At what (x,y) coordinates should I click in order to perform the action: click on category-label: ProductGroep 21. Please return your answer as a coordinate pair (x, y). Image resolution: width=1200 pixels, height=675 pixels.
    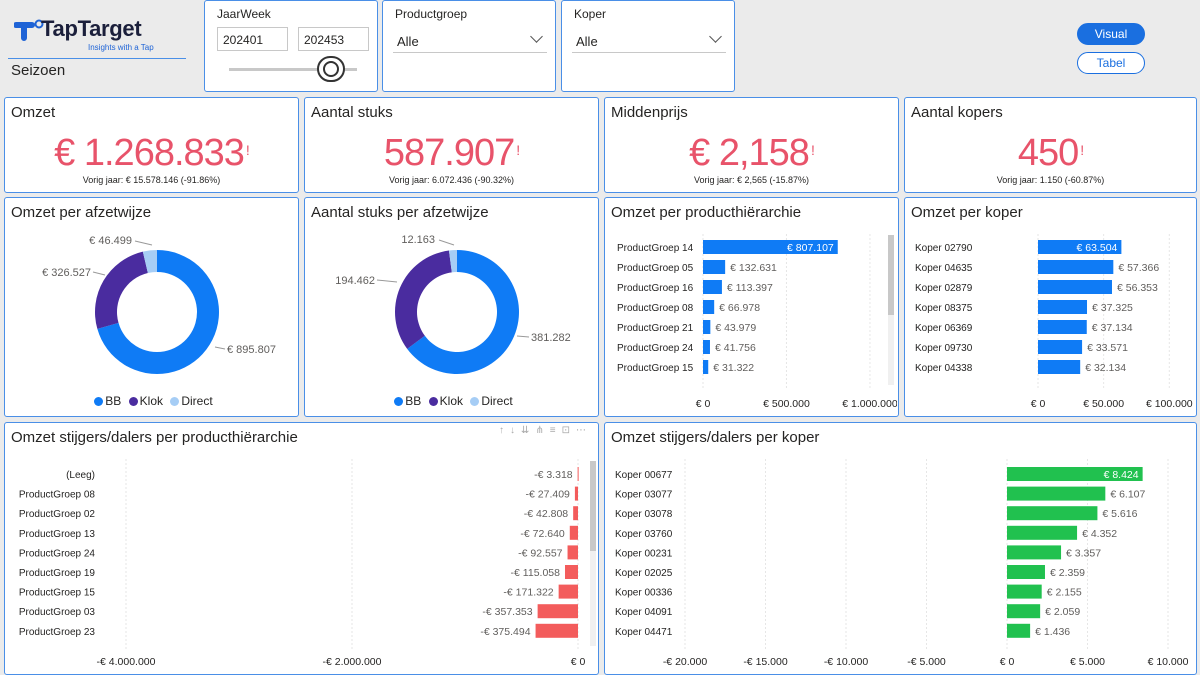
    Looking at the image, I should click on (655, 328).